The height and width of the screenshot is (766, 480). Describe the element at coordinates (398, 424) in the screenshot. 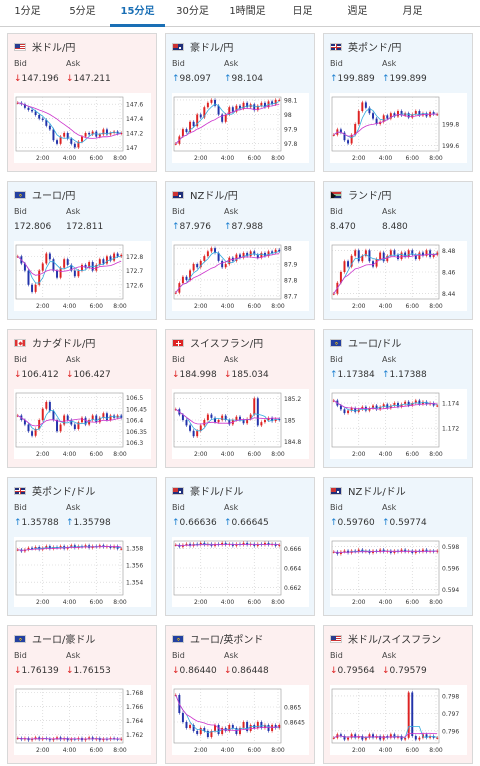

I see `price-chart: 1.174 1.172 2:00 4:00 6:00 8:00` at that location.